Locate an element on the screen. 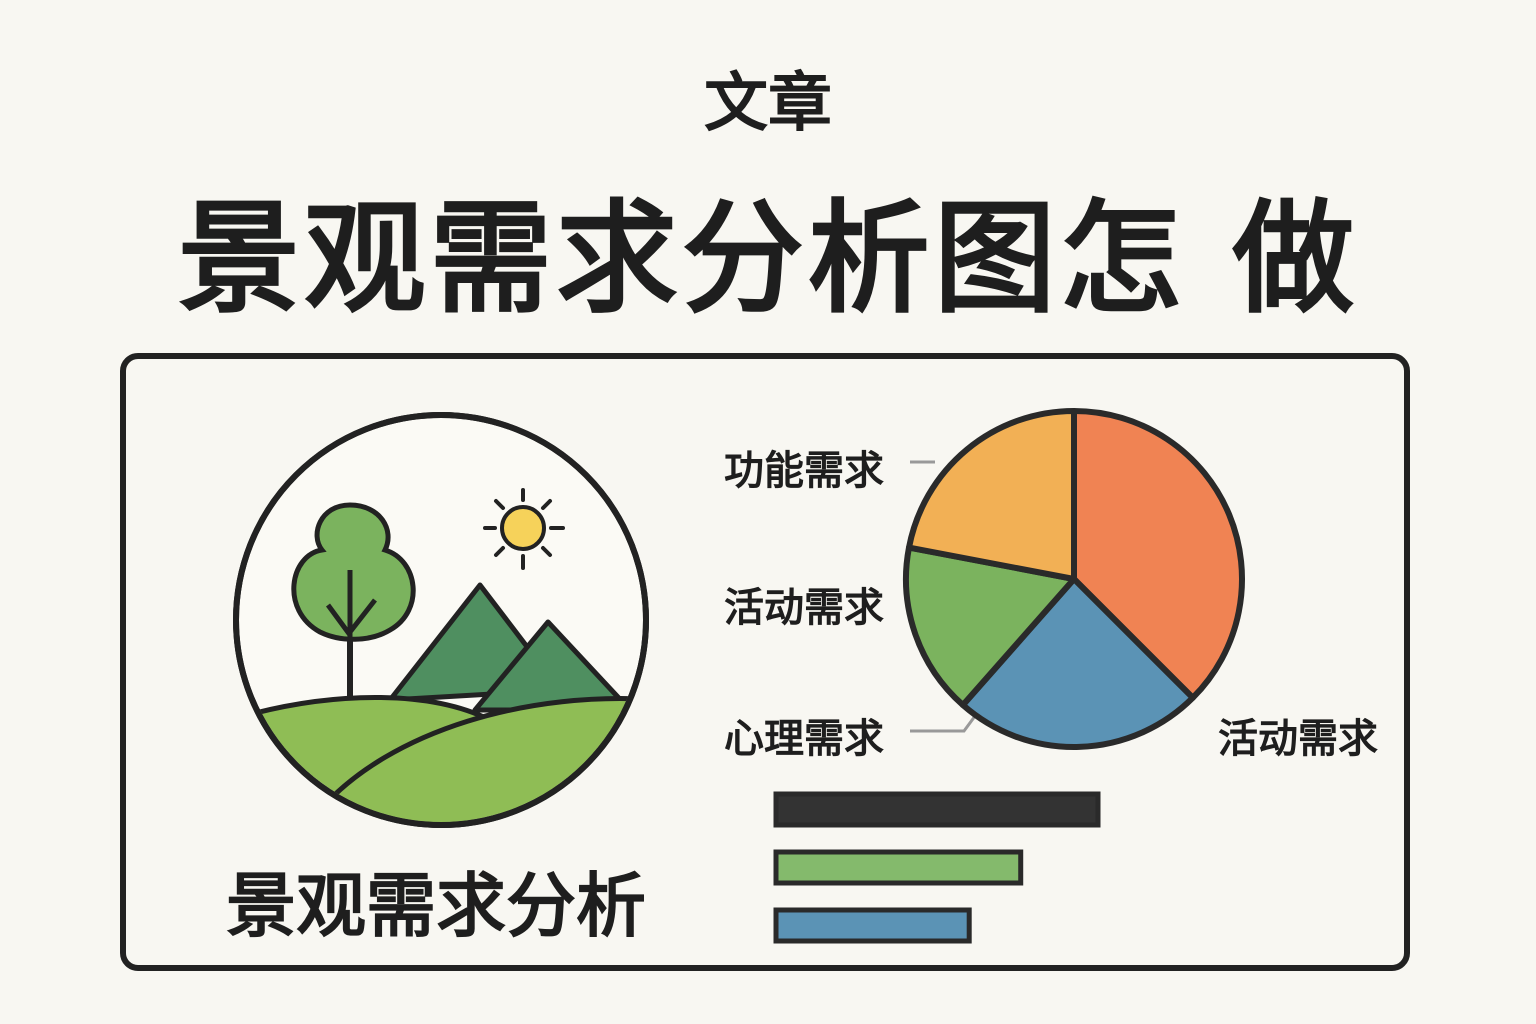  pie-label-activity-left: 活动需求 is located at coordinates (804, 608).